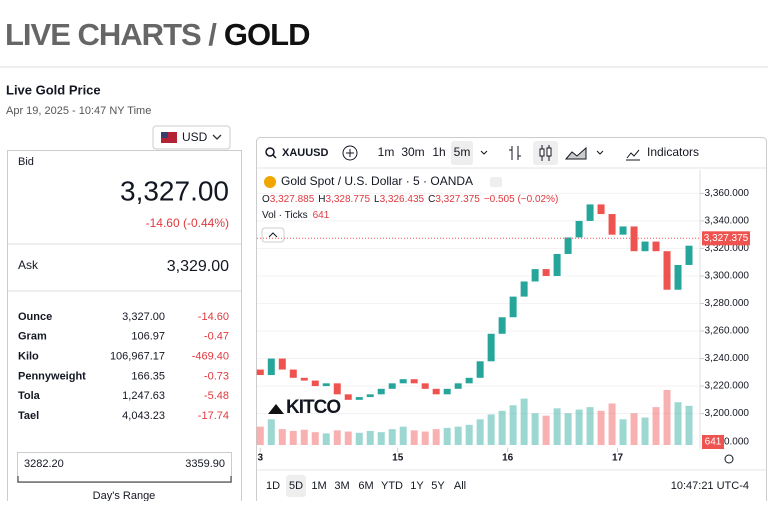 The height and width of the screenshot is (506, 768). I want to click on currency-label: USD, so click(195, 137).